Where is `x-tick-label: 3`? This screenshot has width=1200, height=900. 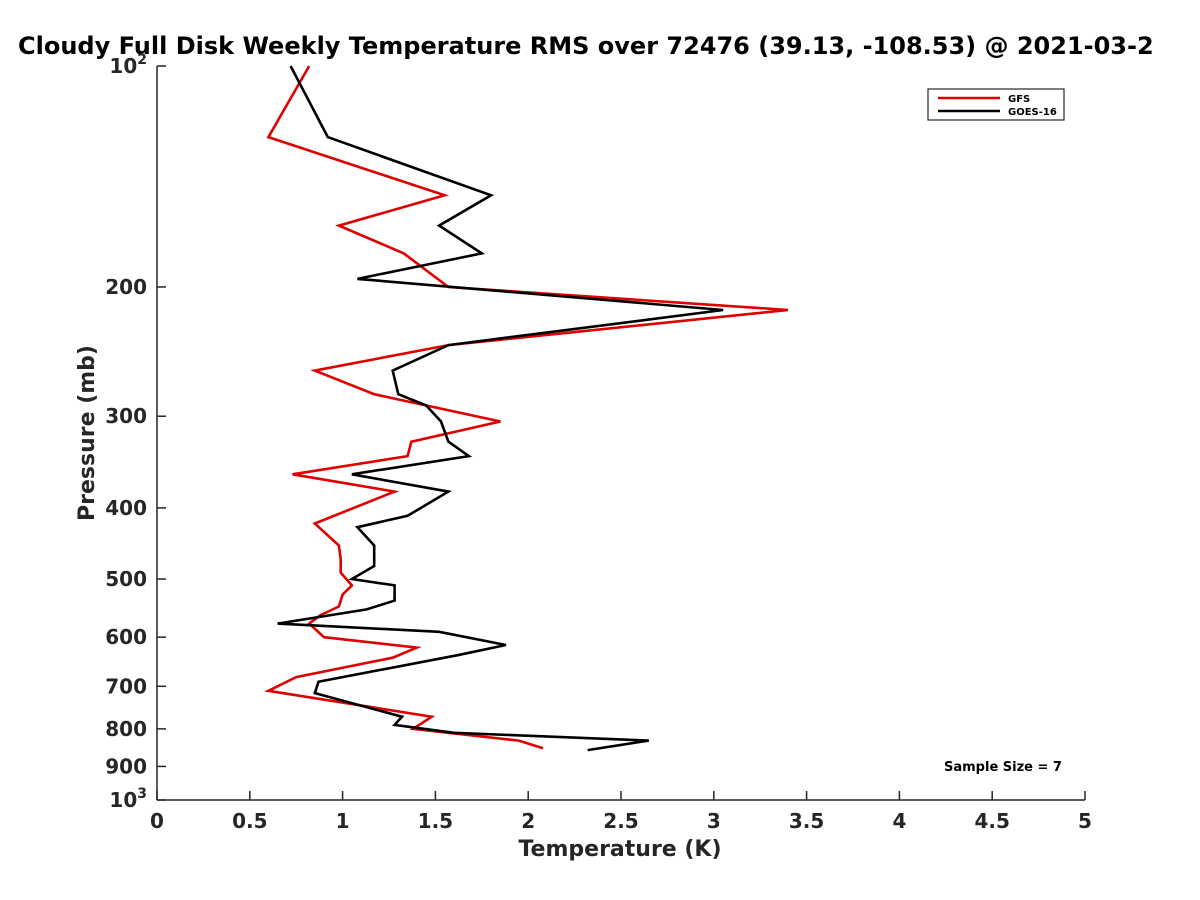 x-tick-label: 3 is located at coordinates (714, 821).